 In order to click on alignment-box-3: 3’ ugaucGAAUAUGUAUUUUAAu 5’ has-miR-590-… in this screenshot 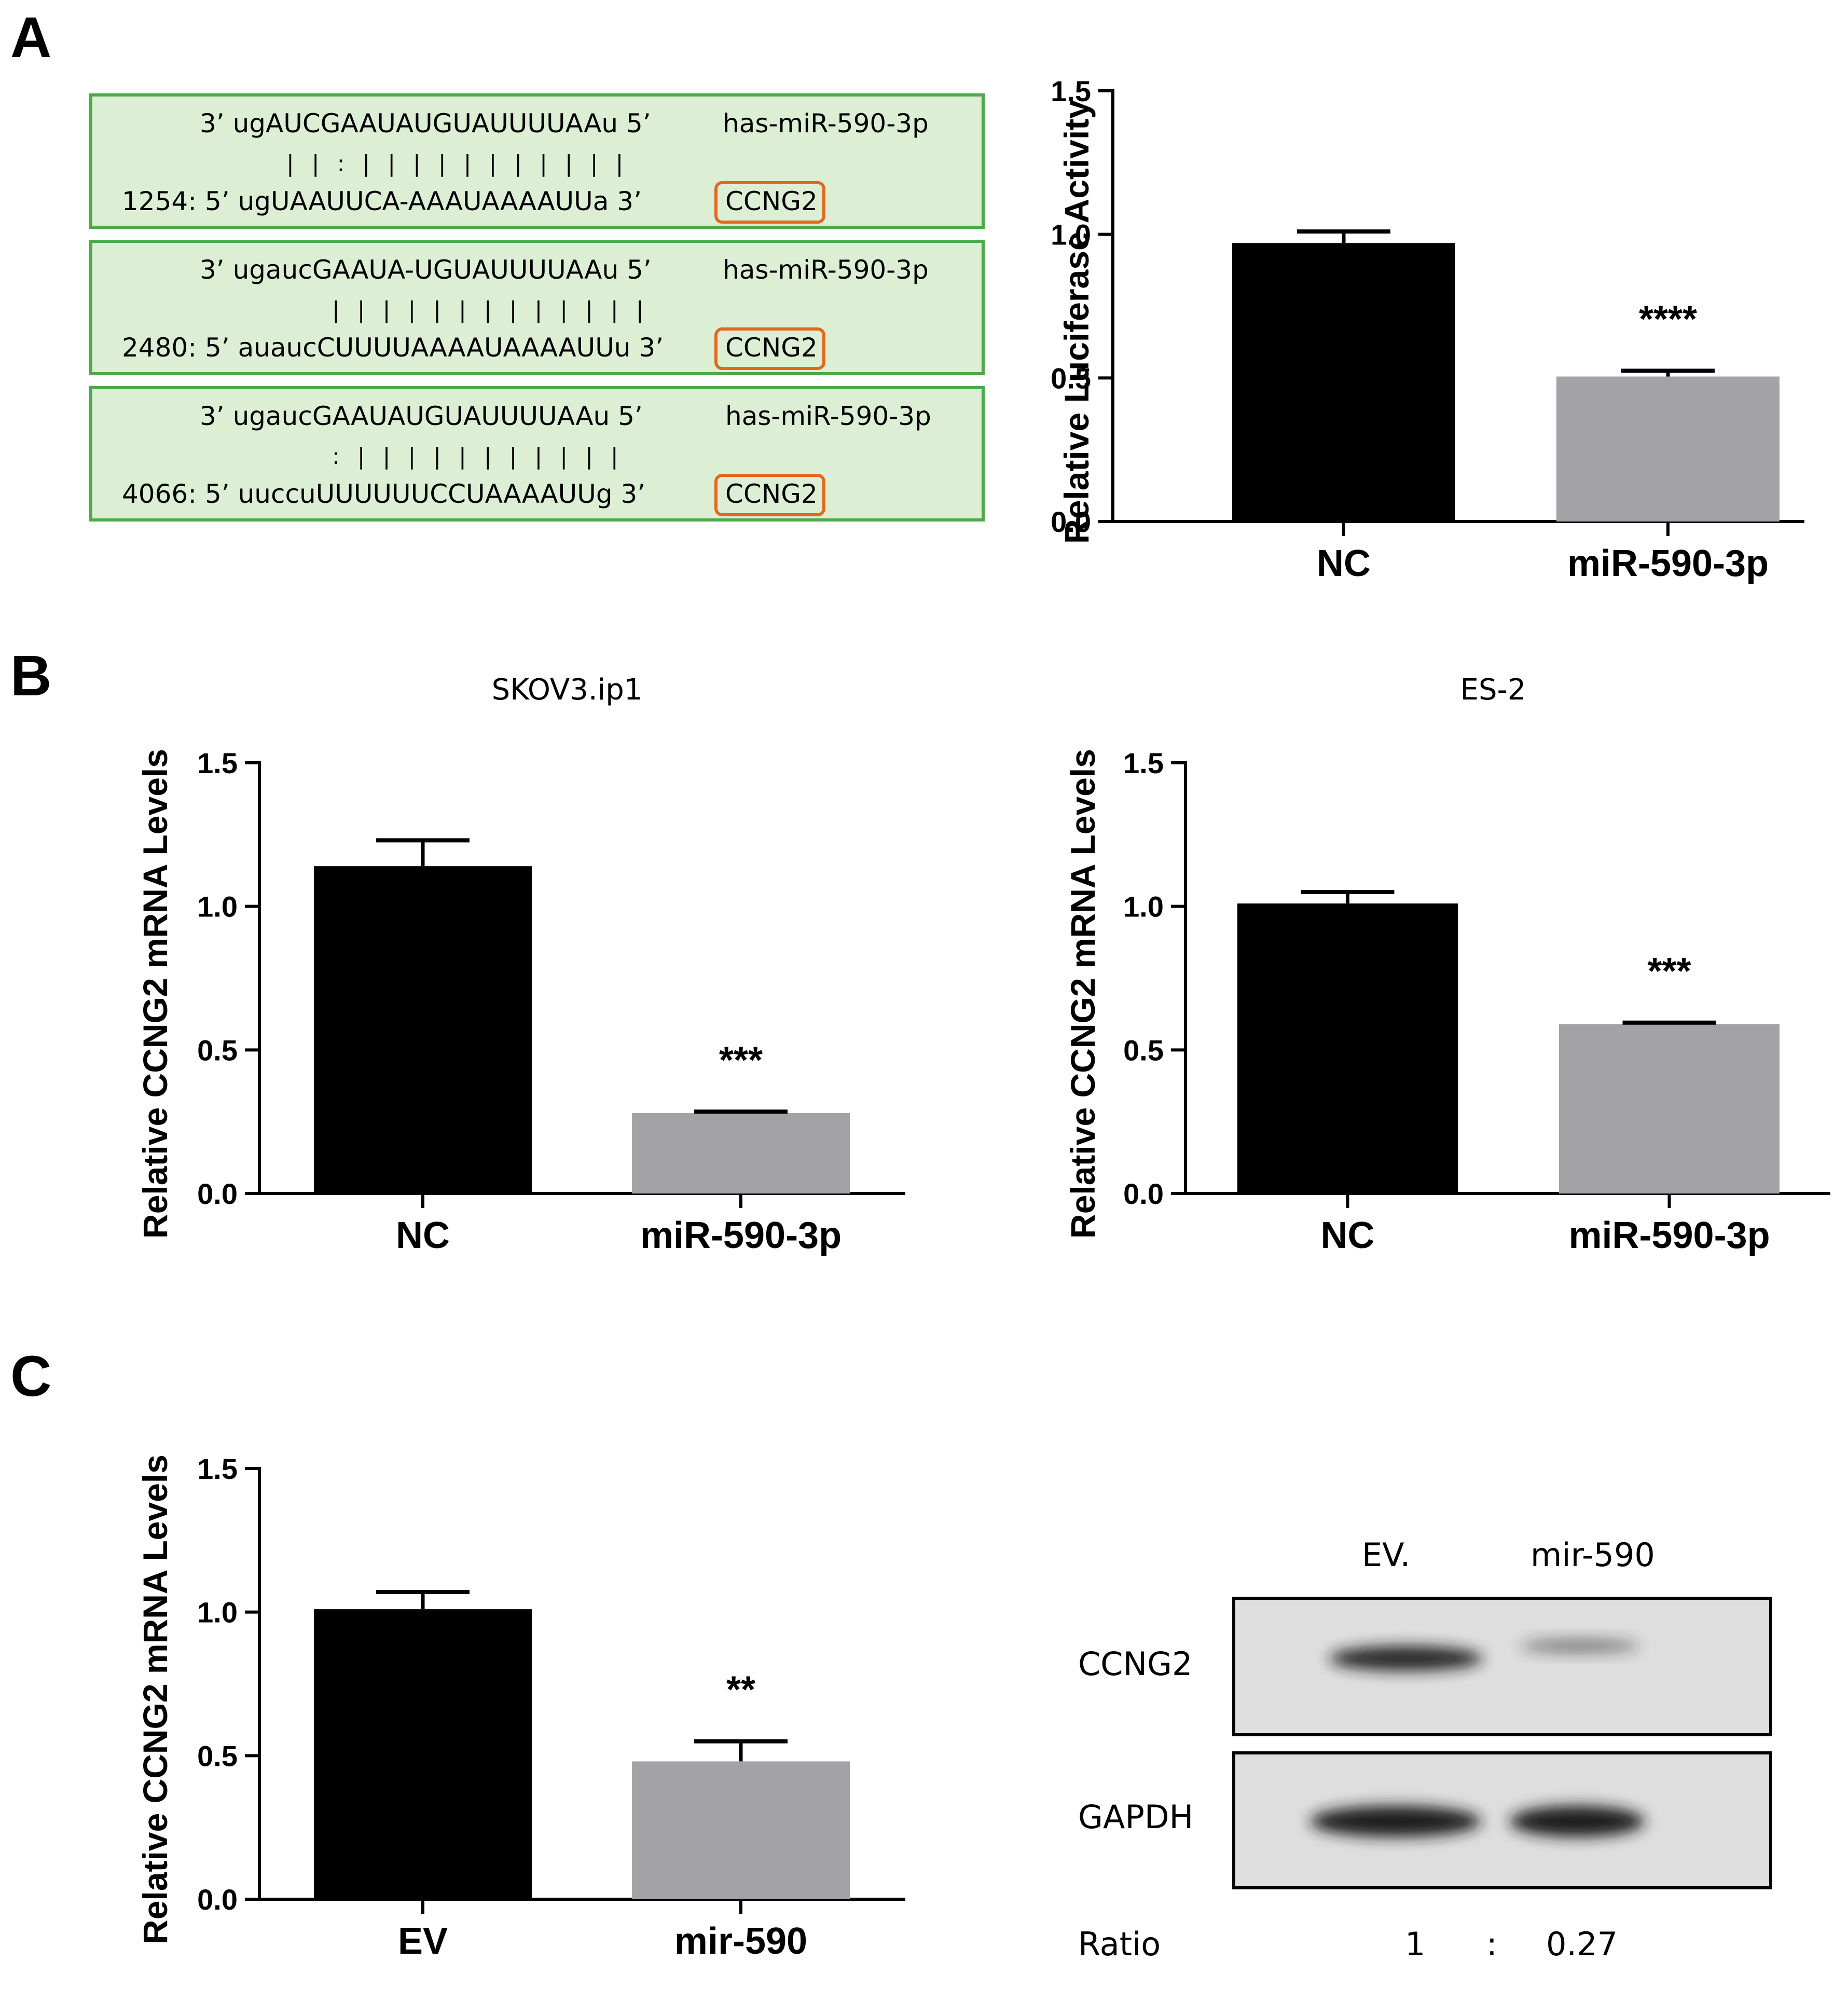, I will do `click(537, 454)`.